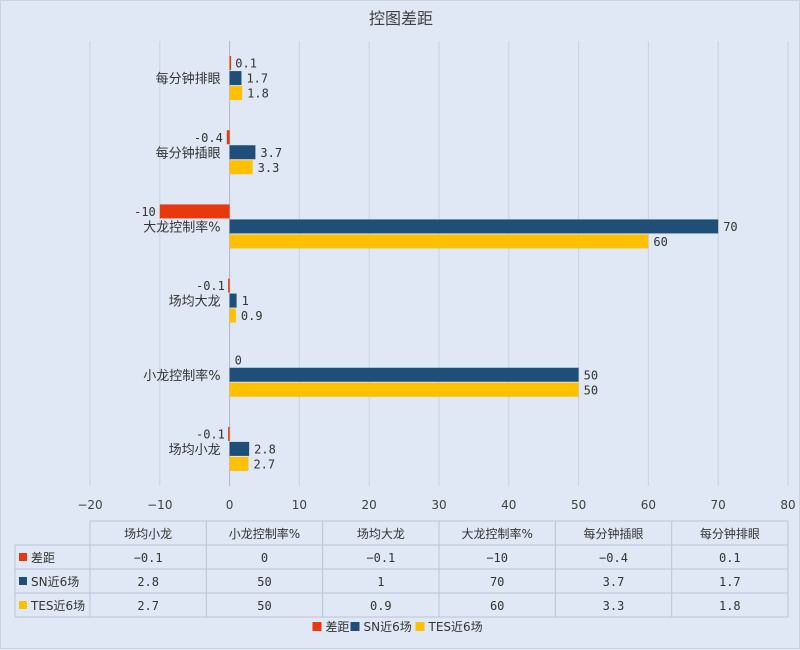  What do you see at coordinates (730, 582) in the screenshot?
I see `table-cell: 1.7` at bounding box center [730, 582].